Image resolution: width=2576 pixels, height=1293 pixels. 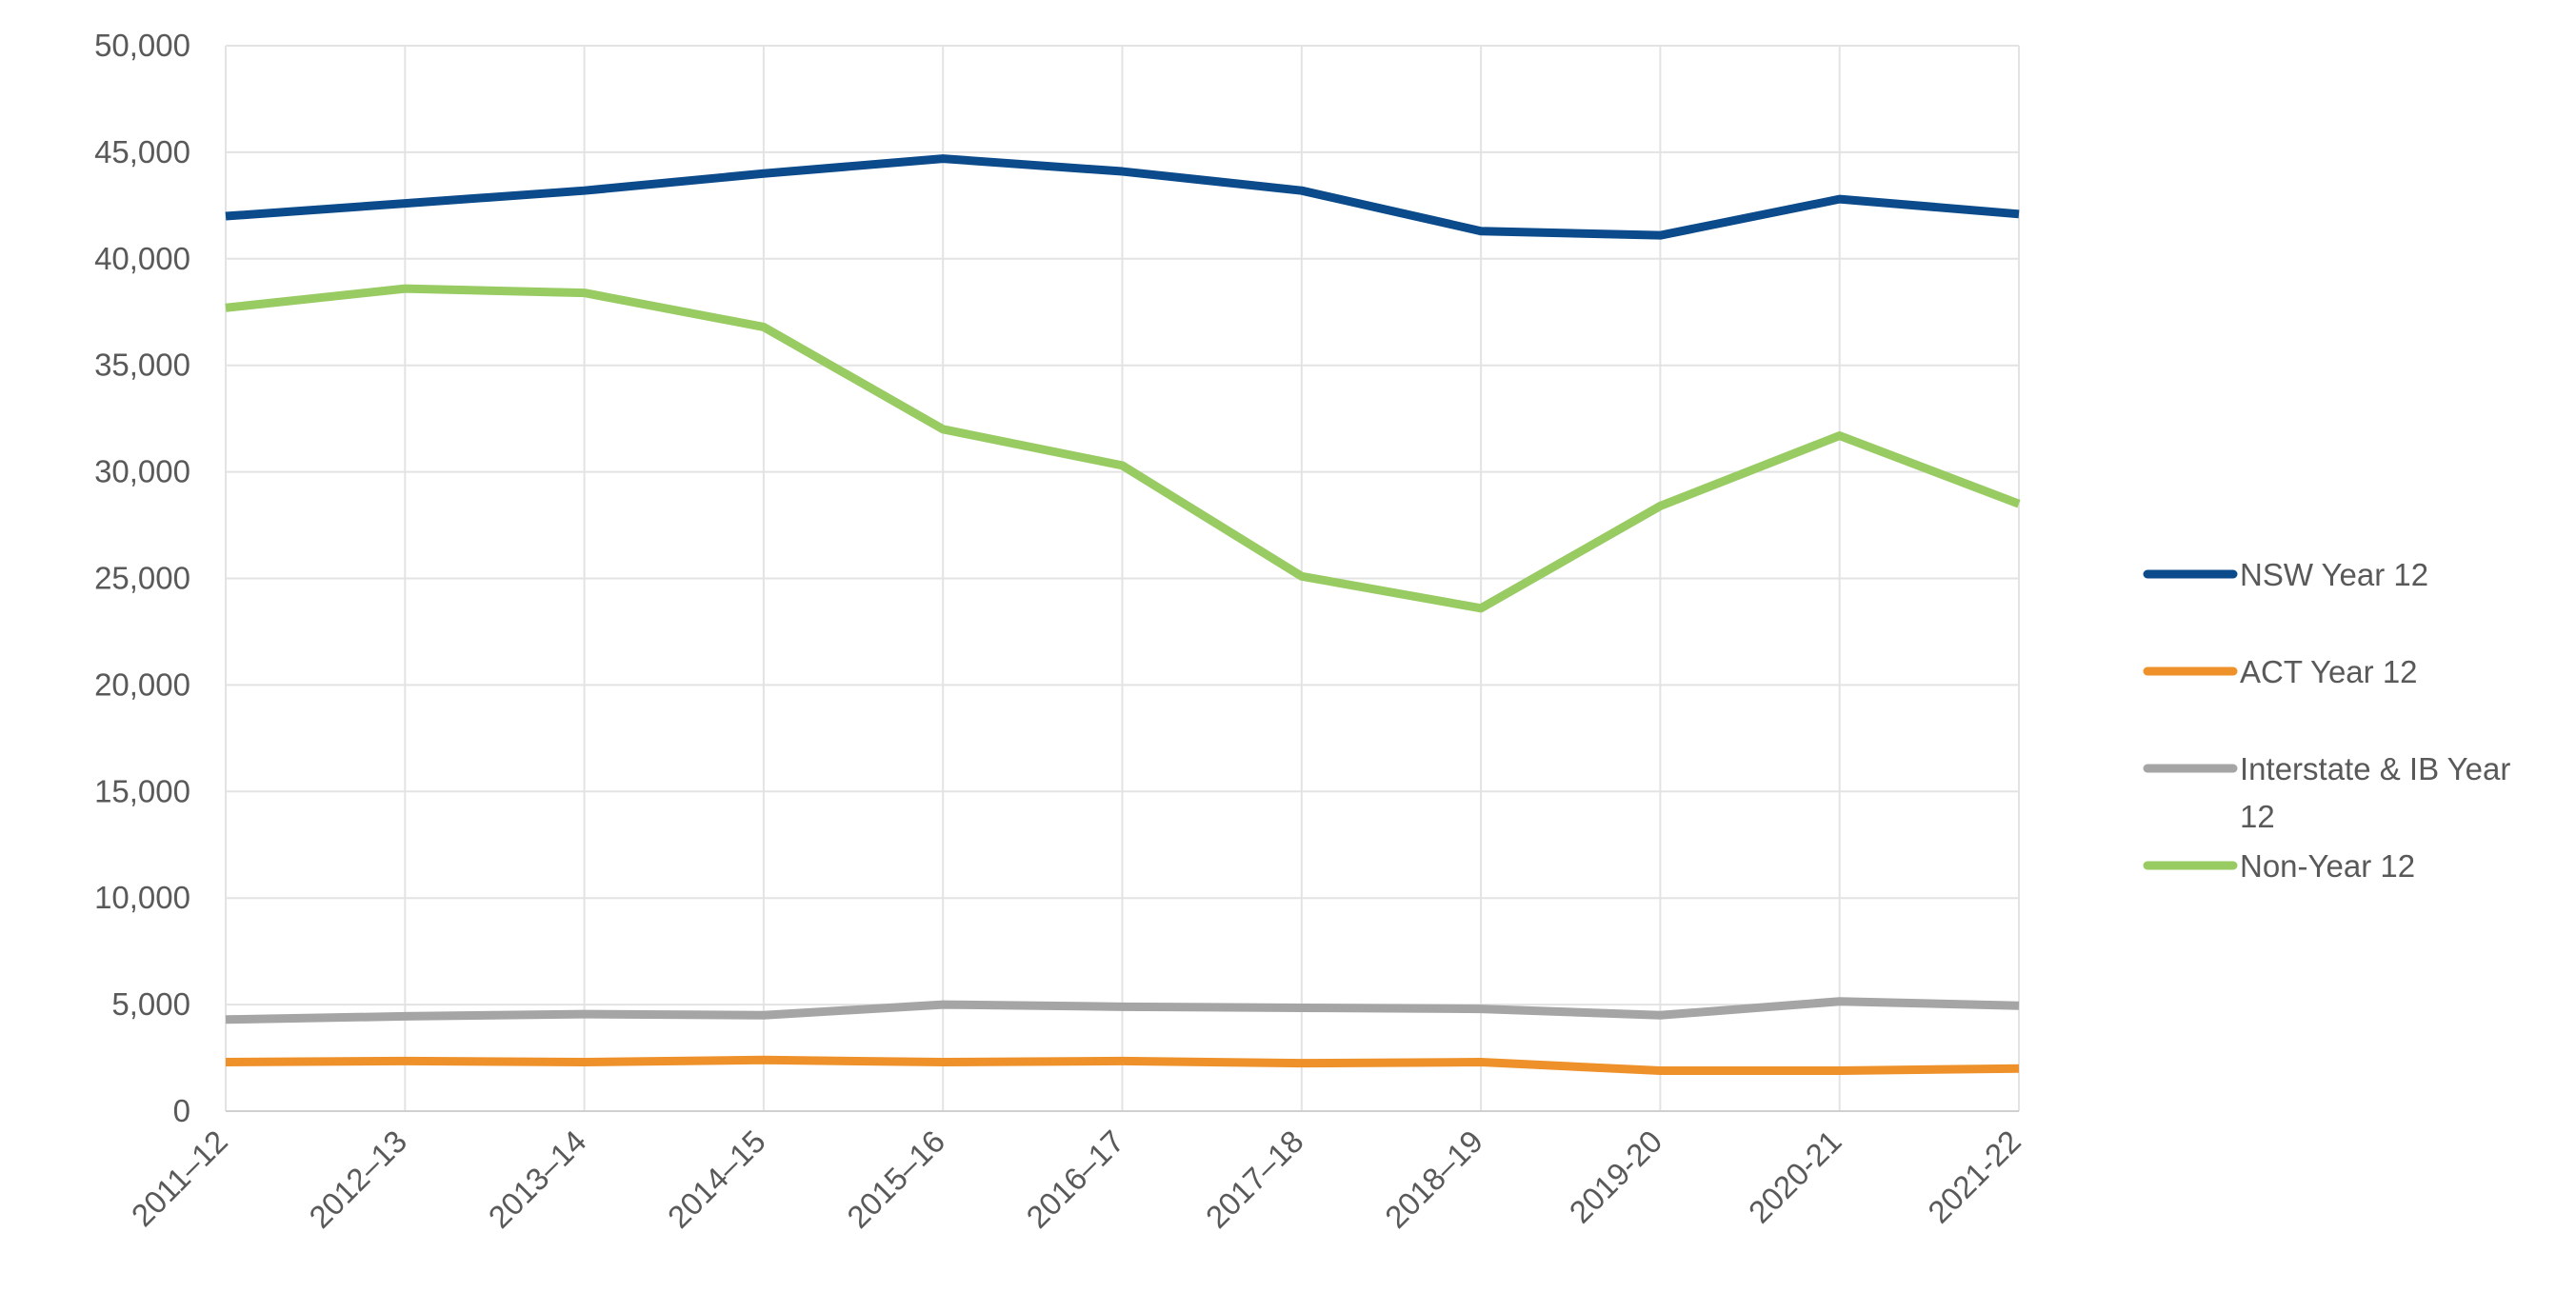 What do you see at coordinates (142, 258) in the screenshot?
I see `y-tick-label: 40,000` at bounding box center [142, 258].